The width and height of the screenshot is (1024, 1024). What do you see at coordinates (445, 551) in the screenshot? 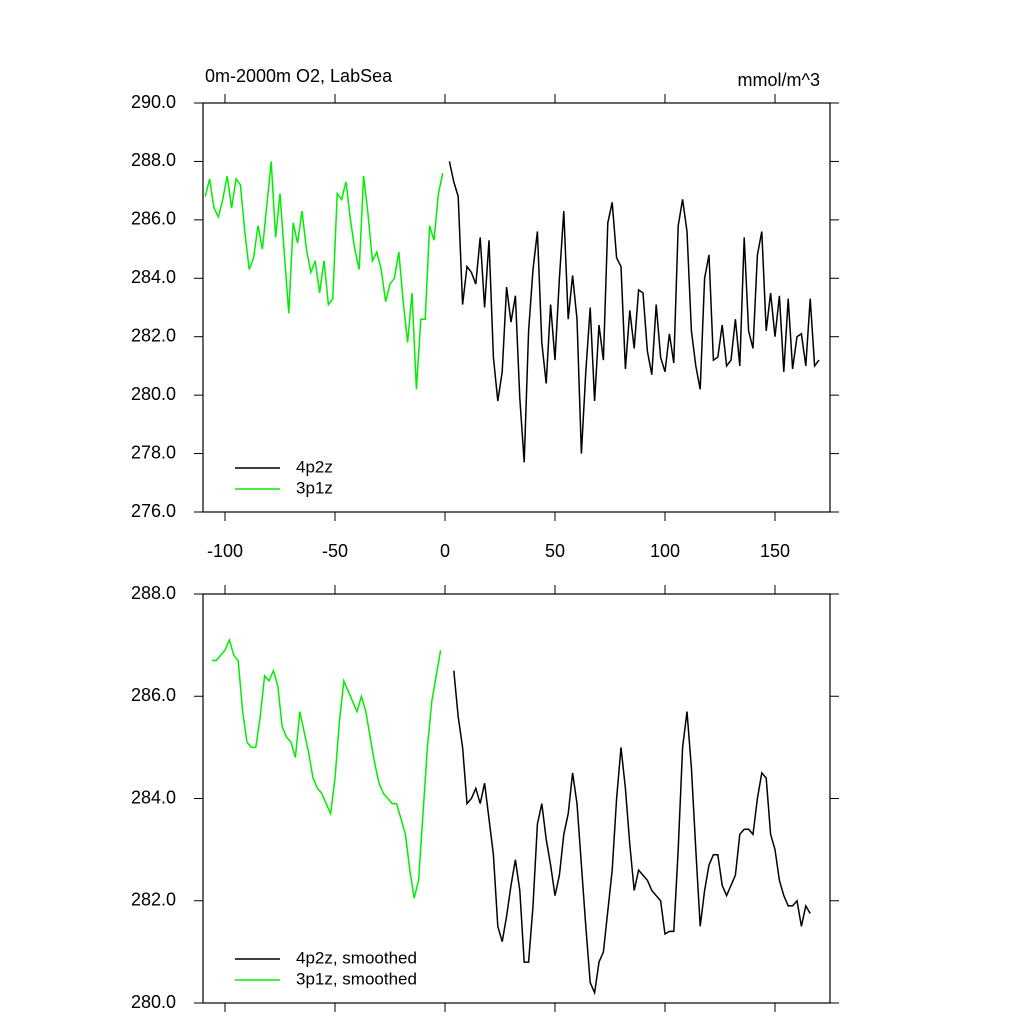
I see `x-tick-label: 0` at bounding box center [445, 551].